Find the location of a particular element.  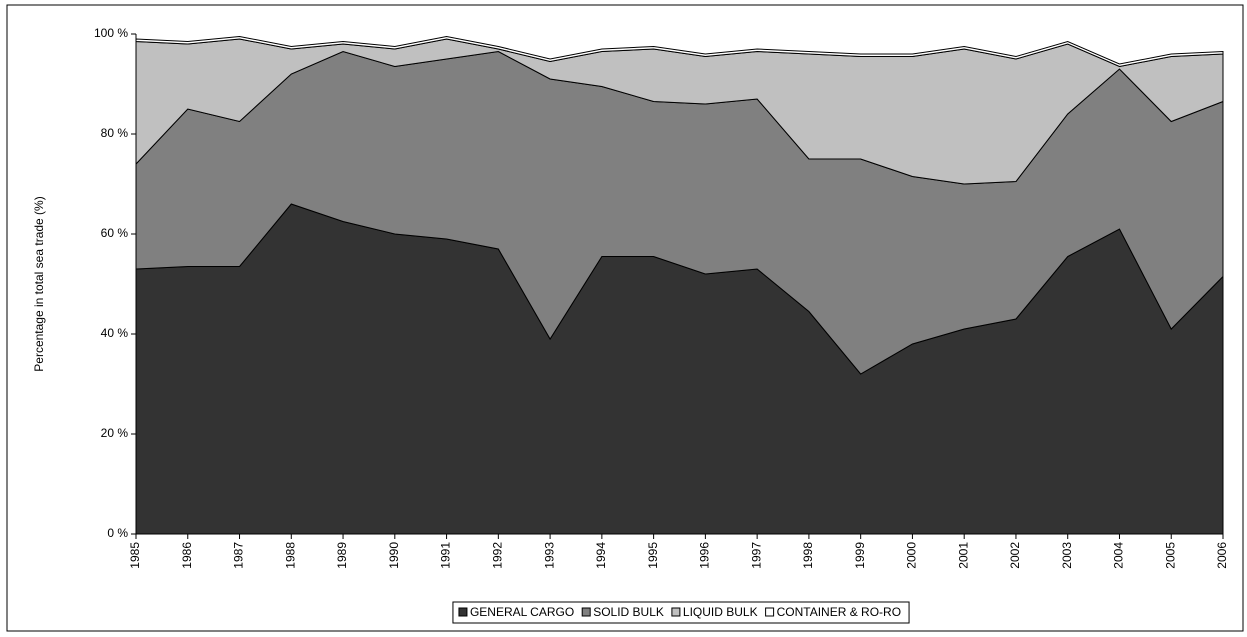

x-tick-label: 2005 is located at coordinates (1170, 555).